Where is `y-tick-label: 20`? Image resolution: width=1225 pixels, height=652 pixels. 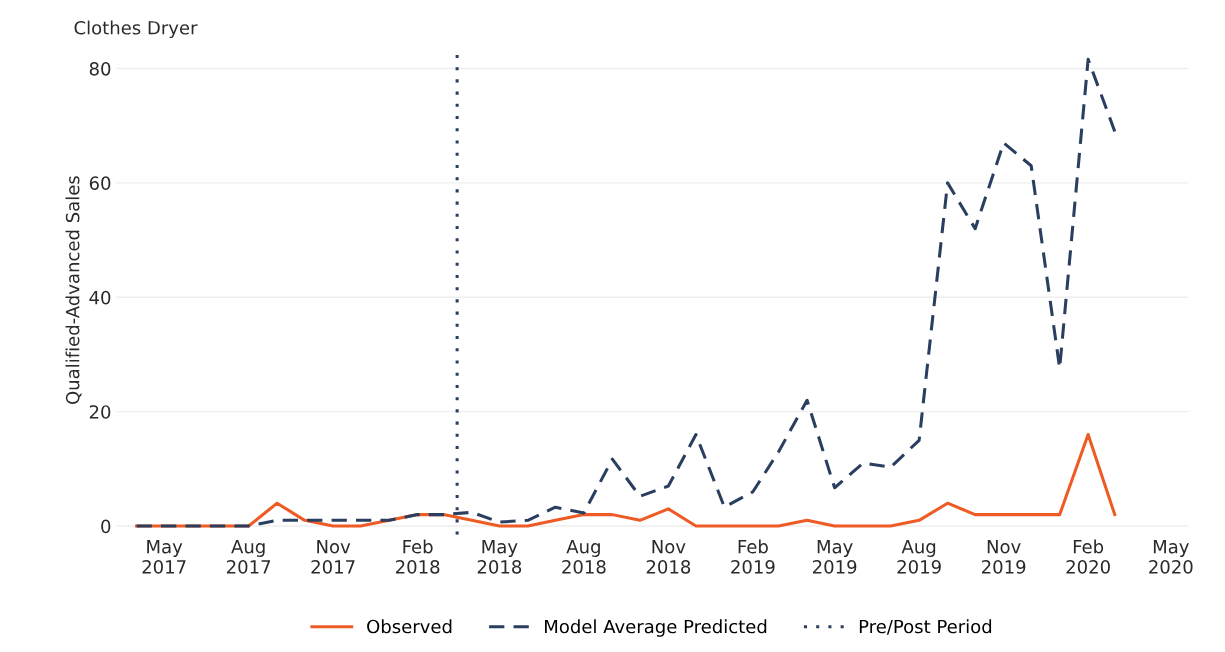
y-tick-label: 20 is located at coordinates (100, 412).